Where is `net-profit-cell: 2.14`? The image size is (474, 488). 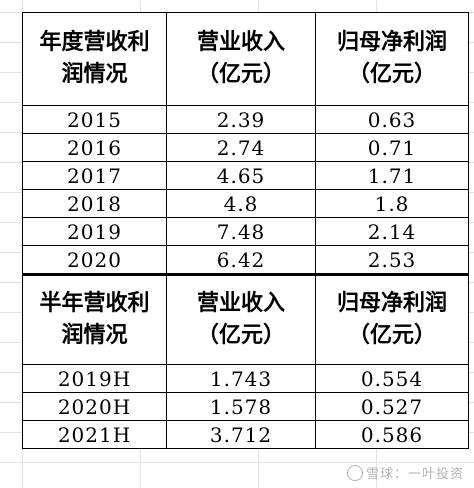
net-profit-cell: 2.14 is located at coordinates (392, 231).